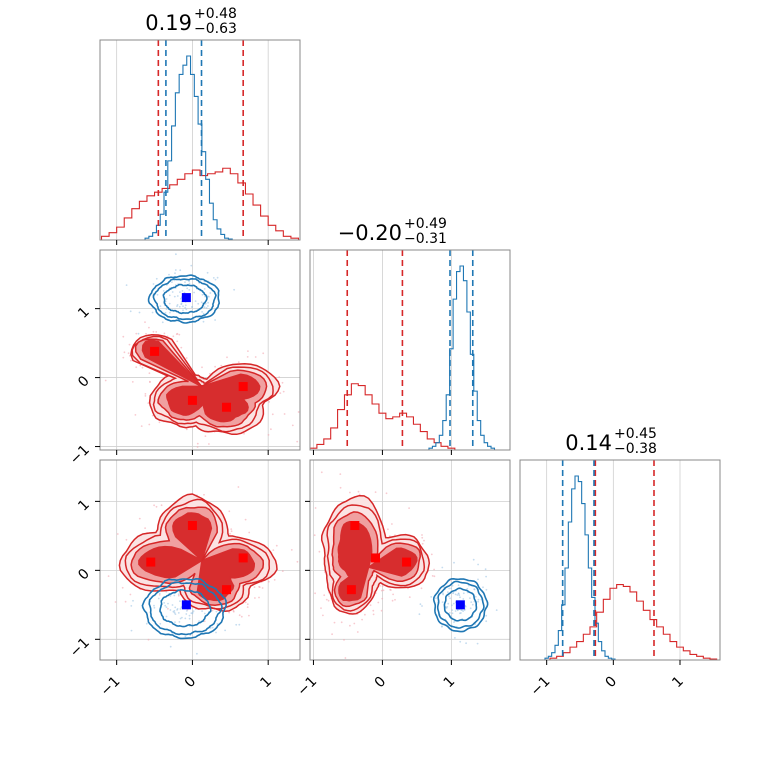 The image size is (760, 760). I want to click on joint-2-0-red-contour-inner, so click(197, 557).